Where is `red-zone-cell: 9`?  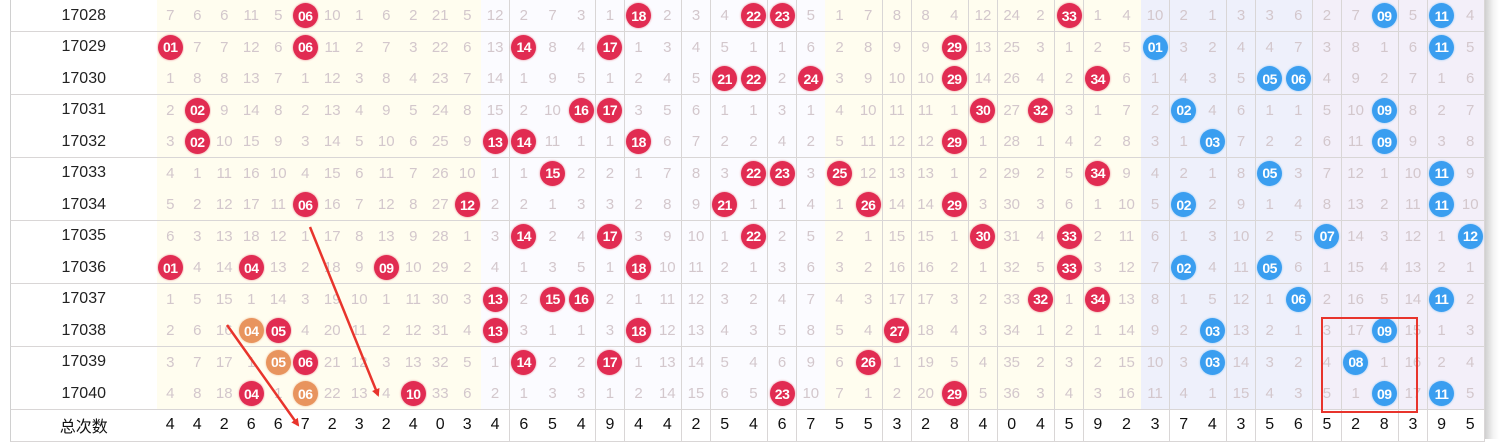 red-zone-cell: 9 is located at coordinates (360, 268).